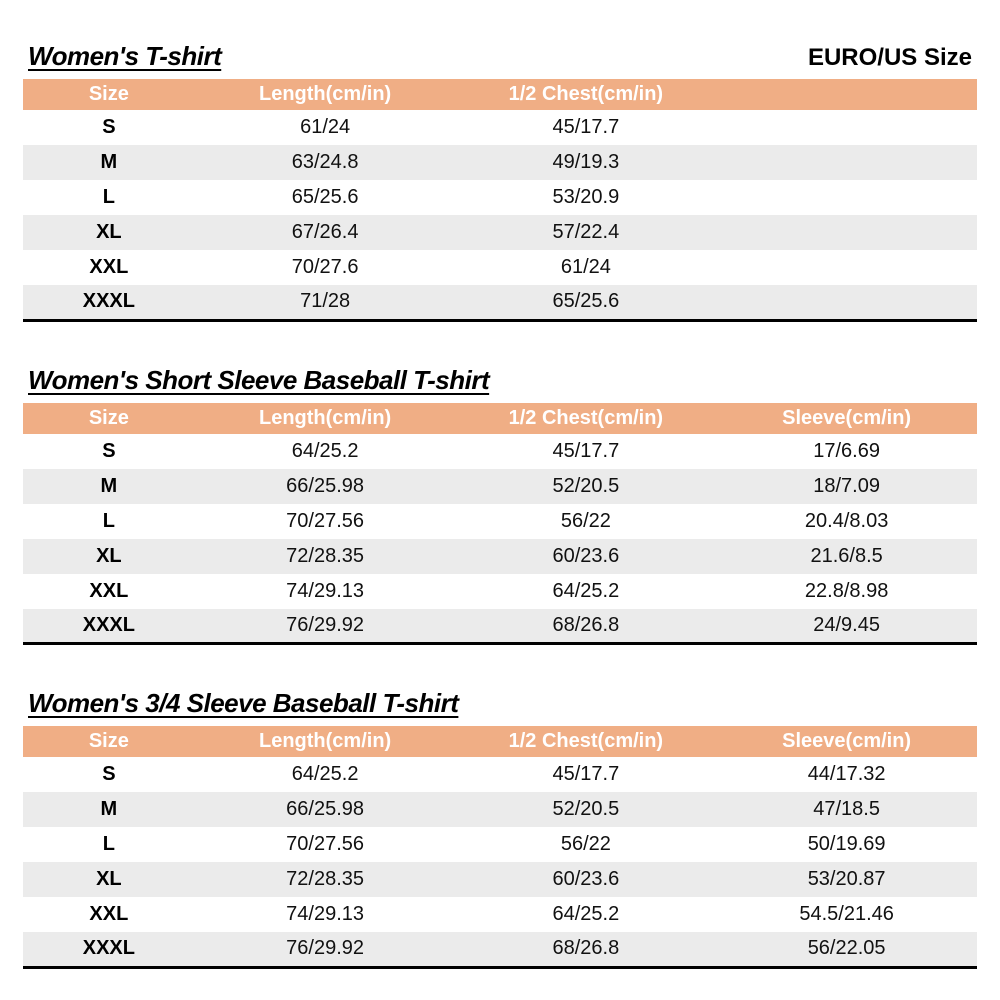 Image resolution: width=1000 pixels, height=1000 pixels. I want to click on table-row: S 61/24 45/17.7, so click(500, 127).